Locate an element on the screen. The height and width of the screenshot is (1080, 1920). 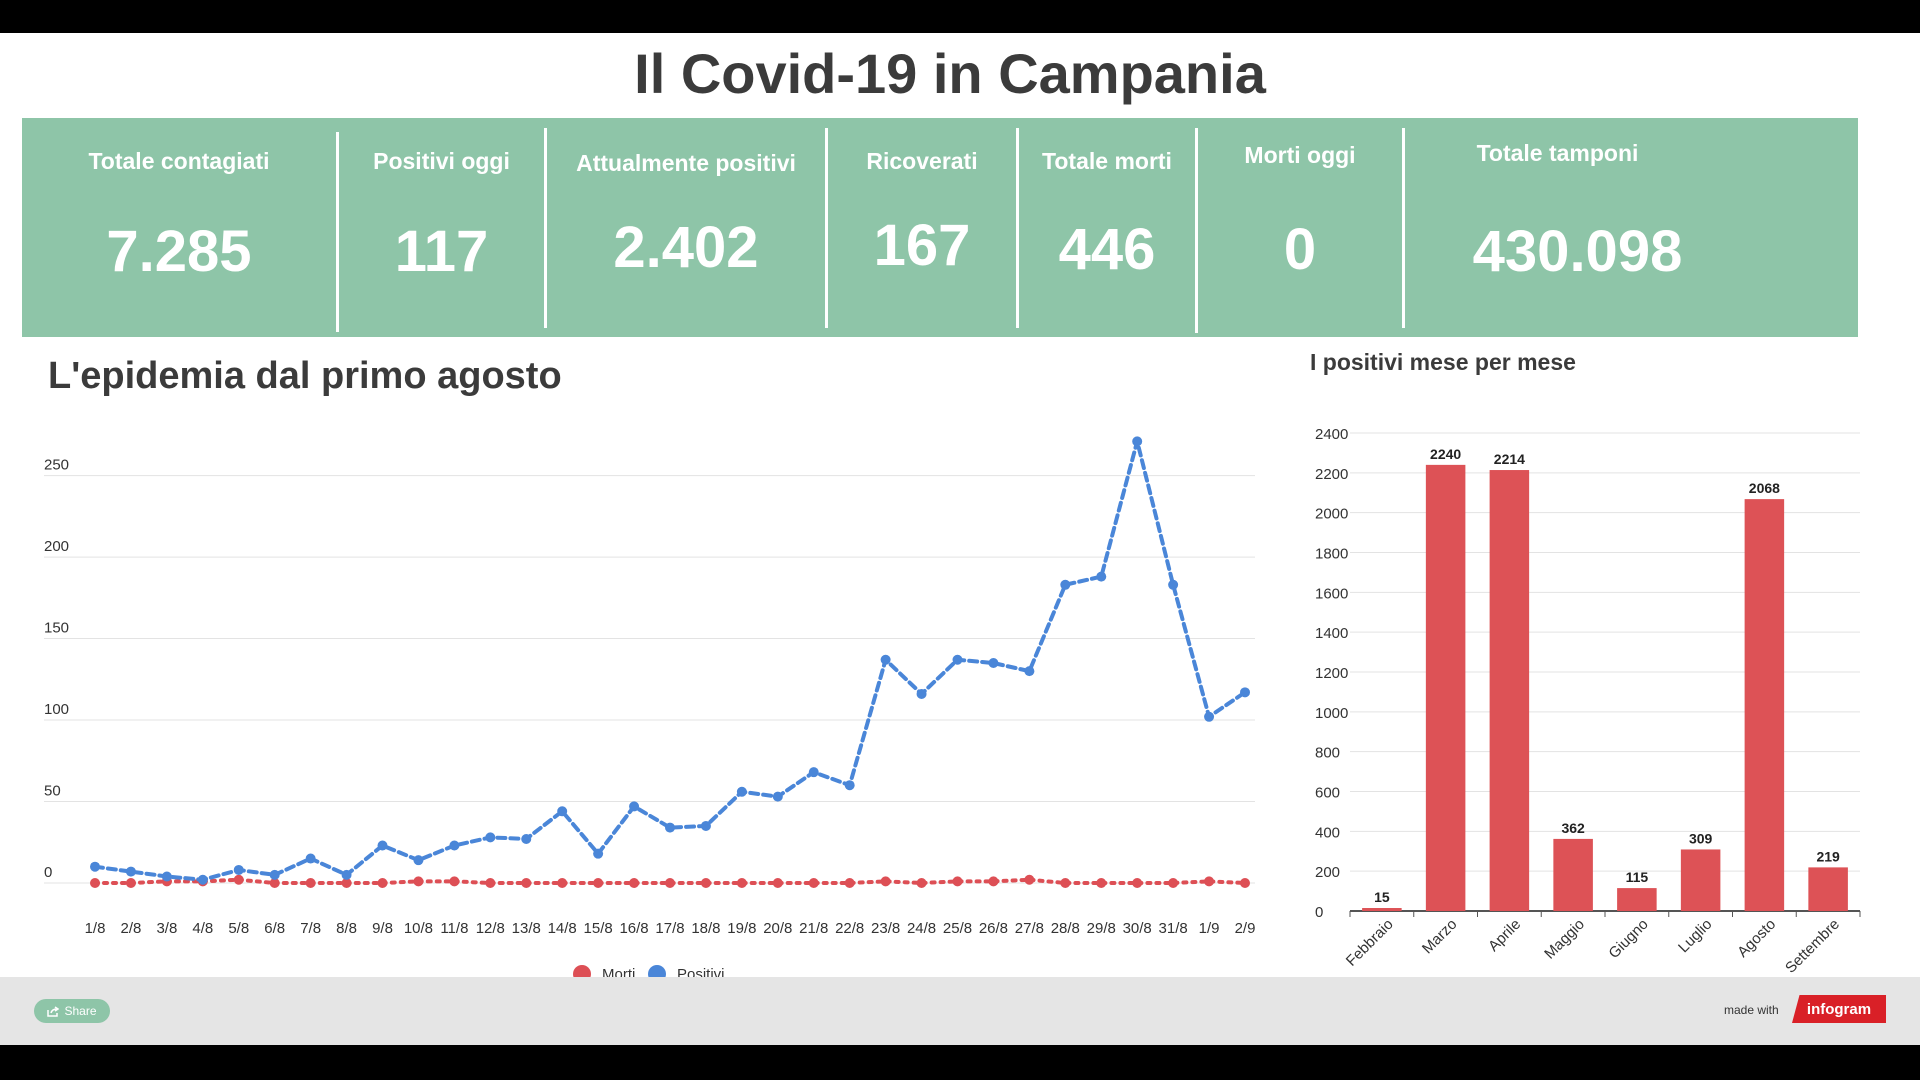
data-label: 219 is located at coordinates (1828, 856).